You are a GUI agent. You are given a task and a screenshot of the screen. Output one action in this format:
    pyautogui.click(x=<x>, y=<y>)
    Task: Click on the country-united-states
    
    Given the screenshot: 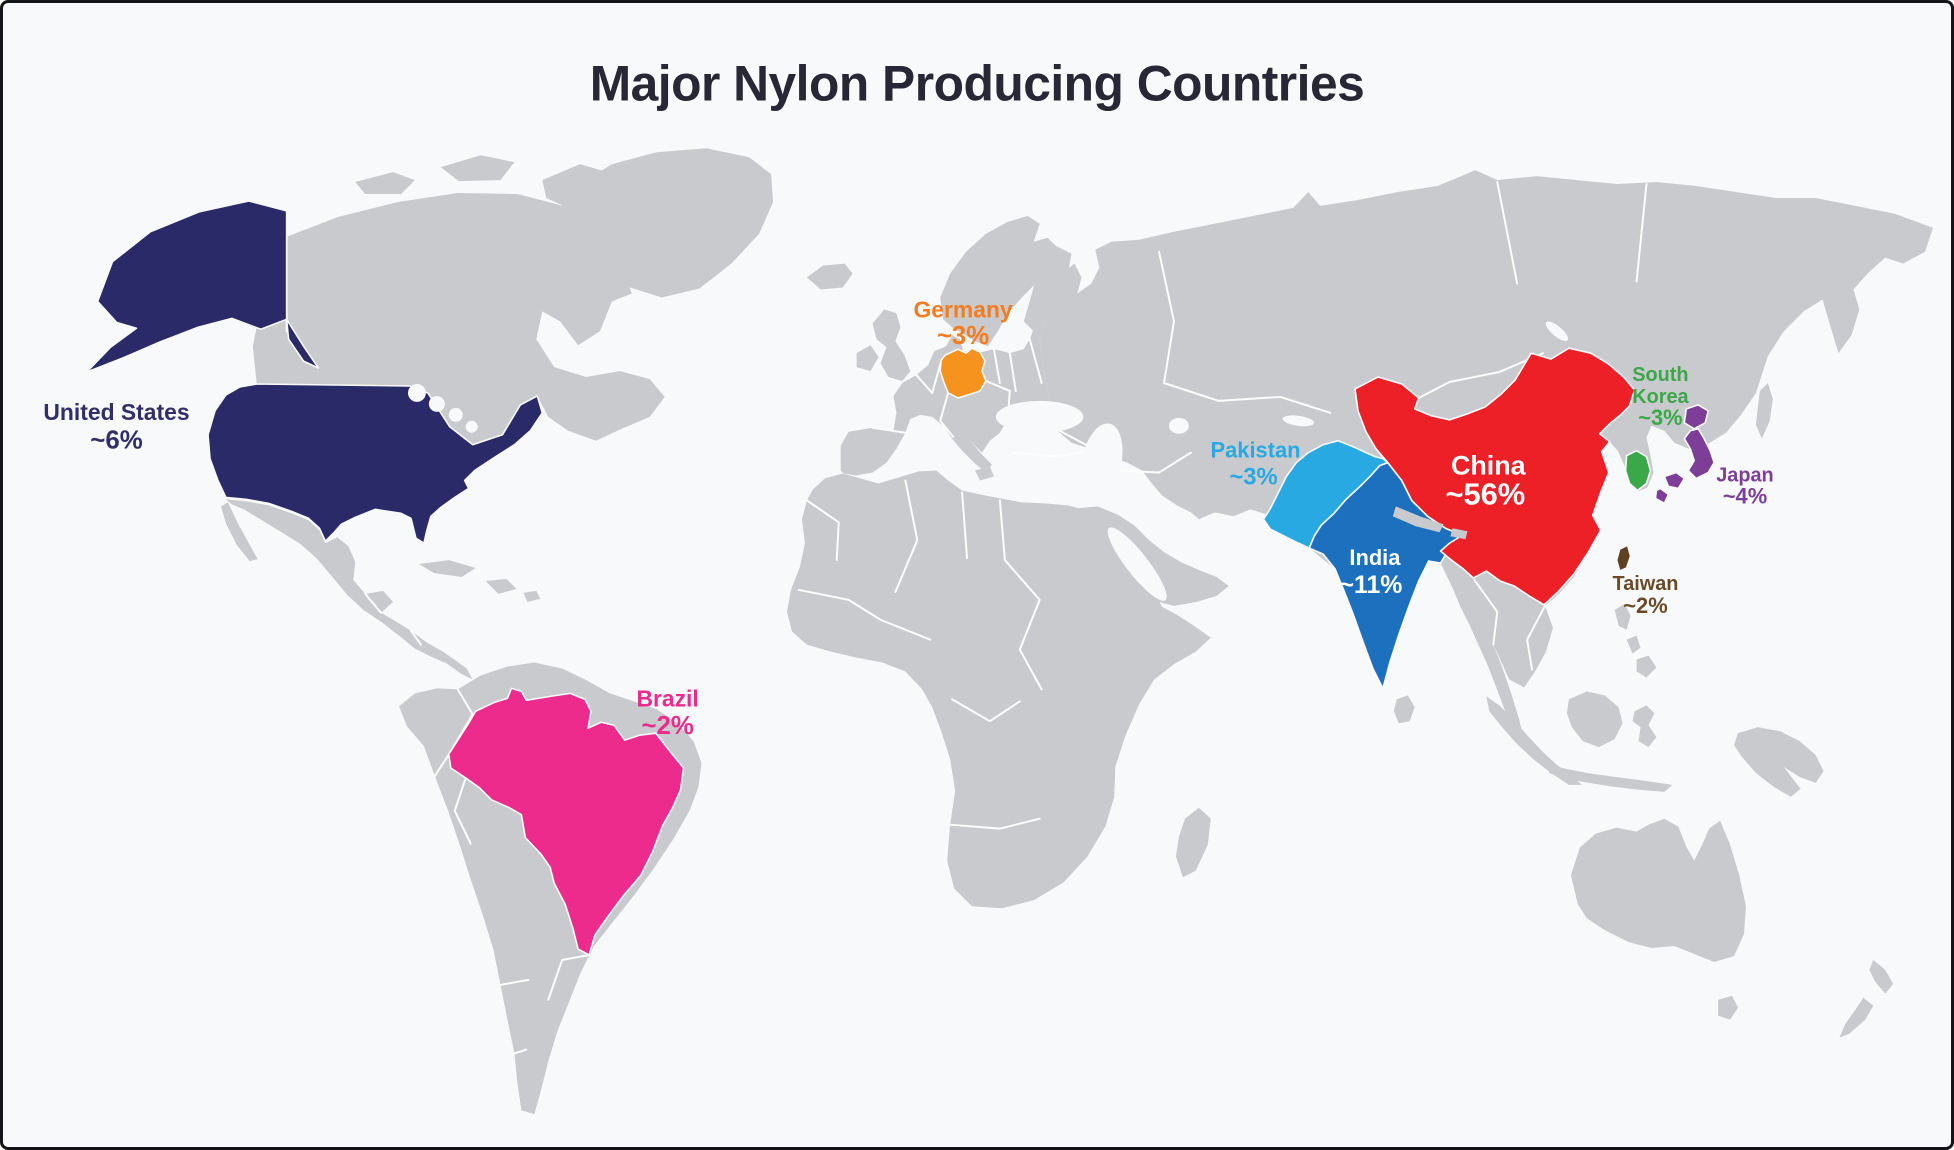 What is the action you would take?
    pyautogui.click(x=314, y=372)
    